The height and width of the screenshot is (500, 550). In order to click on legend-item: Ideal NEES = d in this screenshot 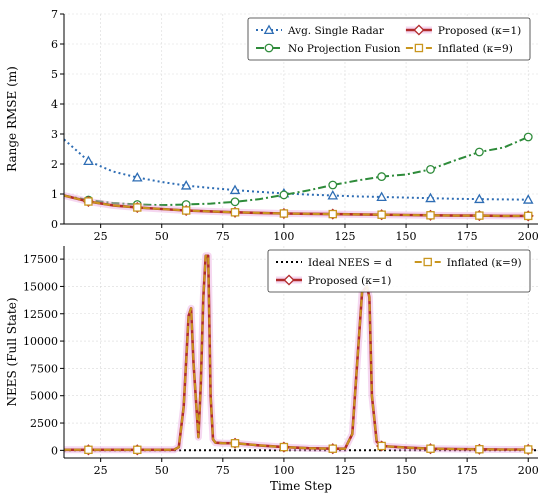, I will do `click(334, 263)`.